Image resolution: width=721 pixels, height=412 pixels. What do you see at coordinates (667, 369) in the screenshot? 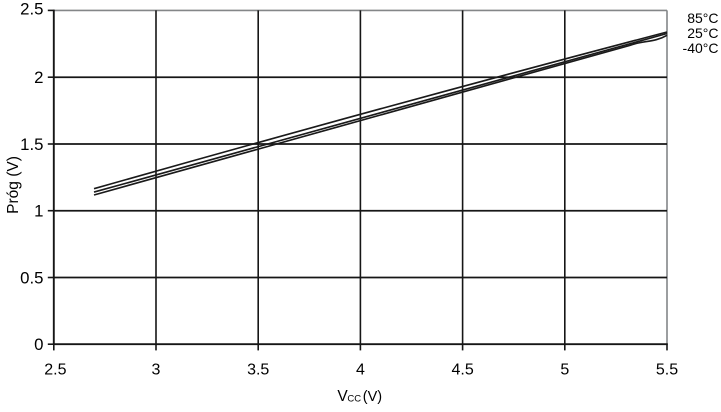
I see `svg-text: 5.5` at bounding box center [667, 369].